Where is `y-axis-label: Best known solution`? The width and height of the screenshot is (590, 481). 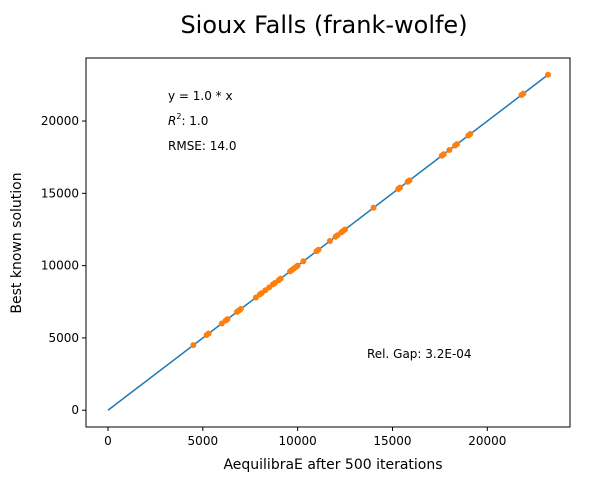 y-axis-label: Best known solution is located at coordinates (17, 242).